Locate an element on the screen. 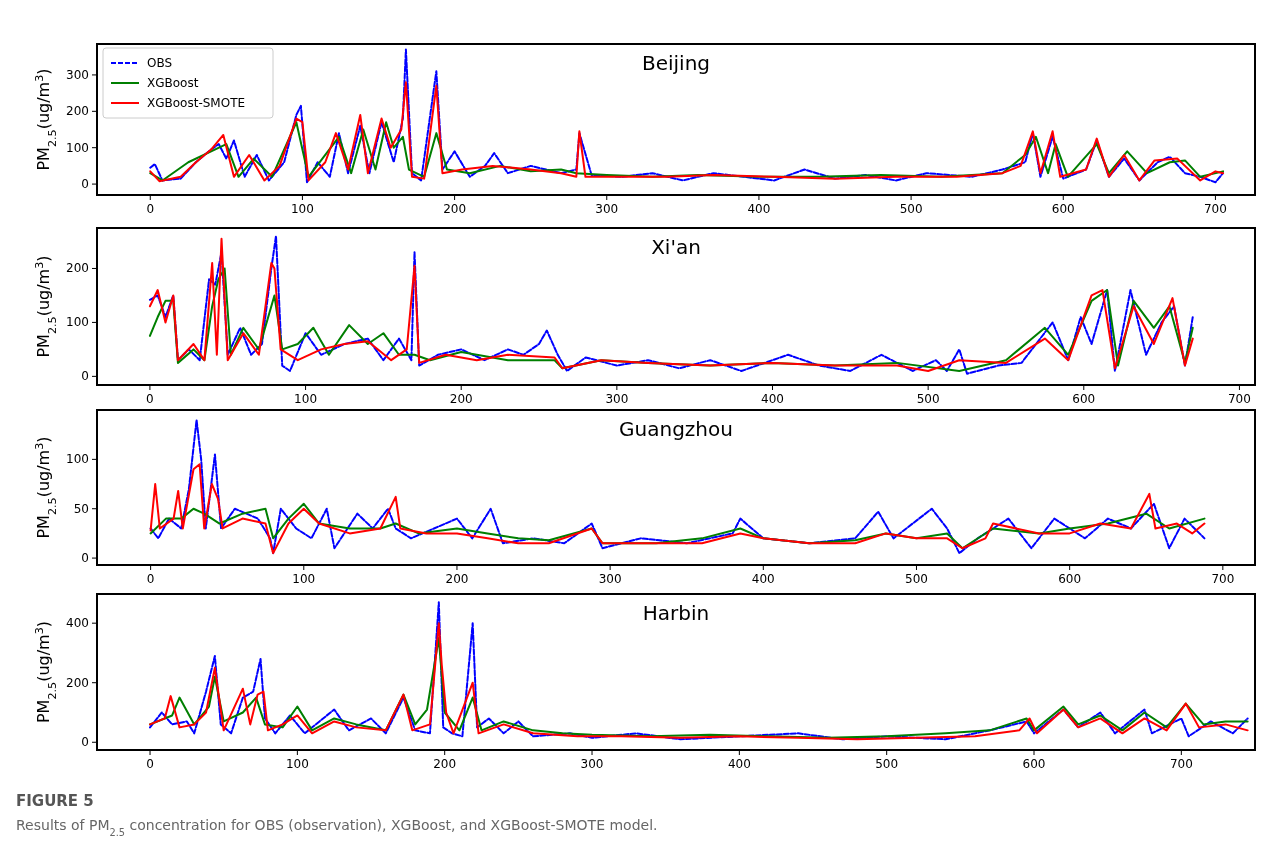 The image size is (1279, 854). chart-title: Beijing is located at coordinates (676, 63).